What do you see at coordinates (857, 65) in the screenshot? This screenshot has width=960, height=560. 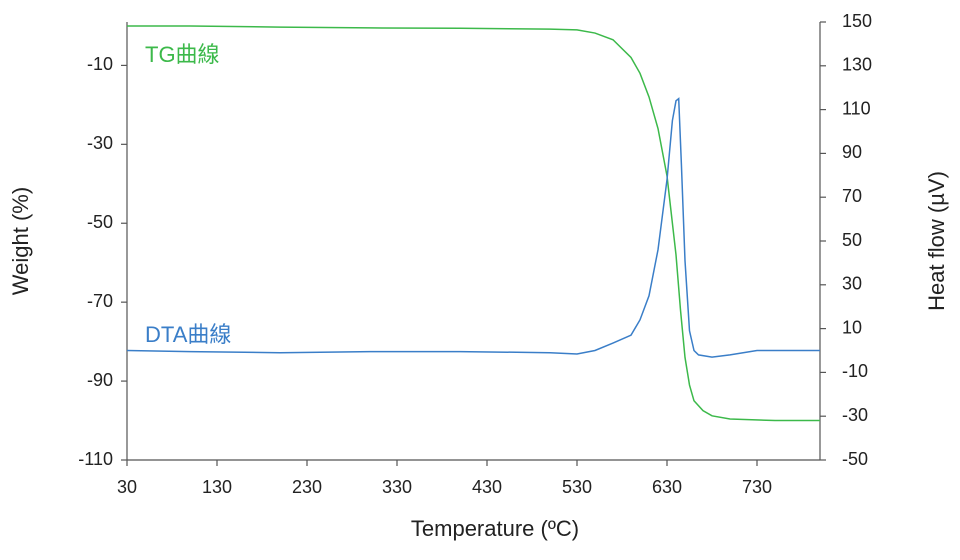 I see `y2-tick-label: 130` at bounding box center [857, 65].